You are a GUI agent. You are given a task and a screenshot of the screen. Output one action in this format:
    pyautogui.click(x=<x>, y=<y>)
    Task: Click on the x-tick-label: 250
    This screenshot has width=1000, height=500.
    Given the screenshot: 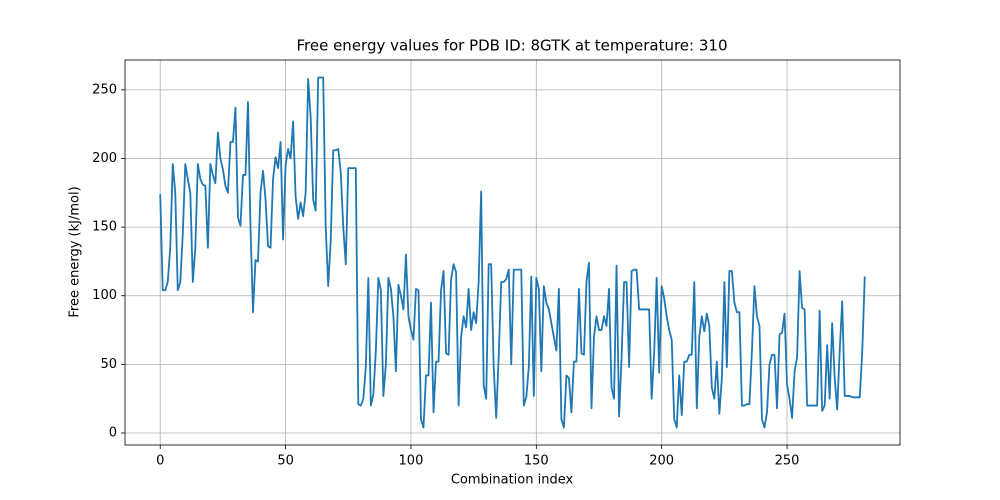 What is the action you would take?
    pyautogui.click(x=787, y=461)
    